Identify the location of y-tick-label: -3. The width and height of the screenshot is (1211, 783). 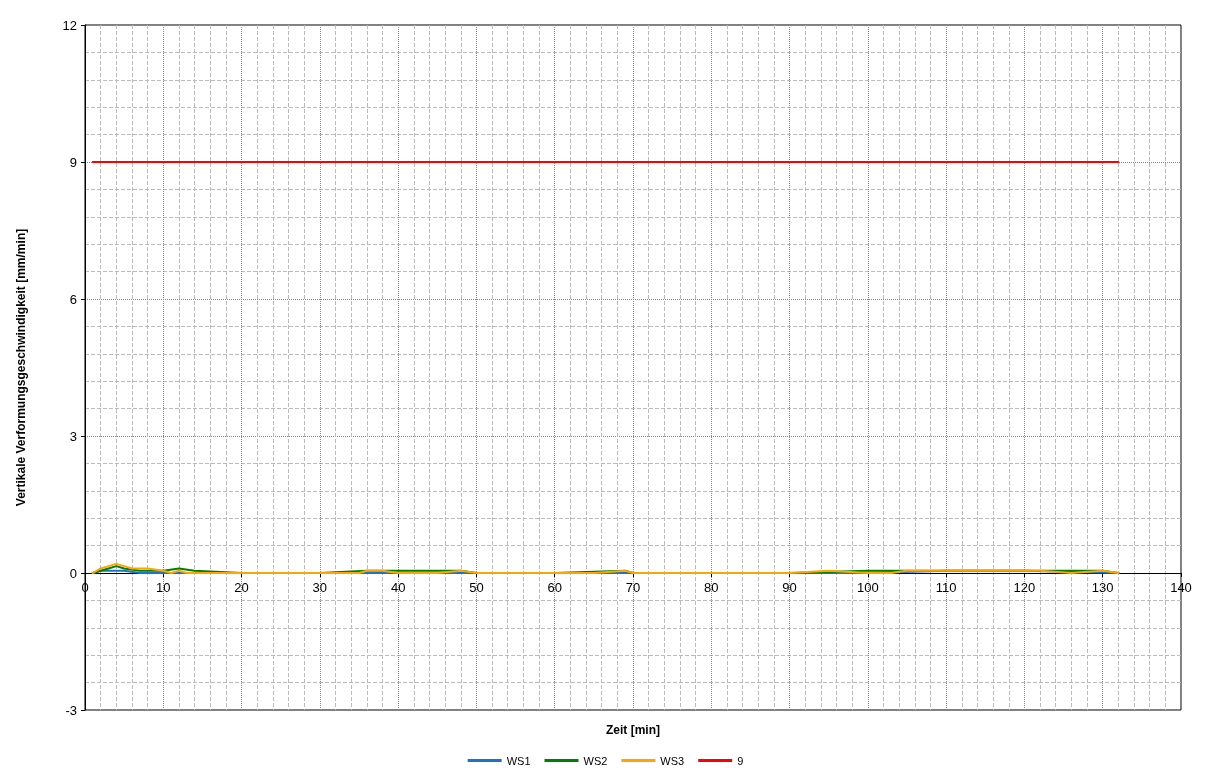
(71, 710).